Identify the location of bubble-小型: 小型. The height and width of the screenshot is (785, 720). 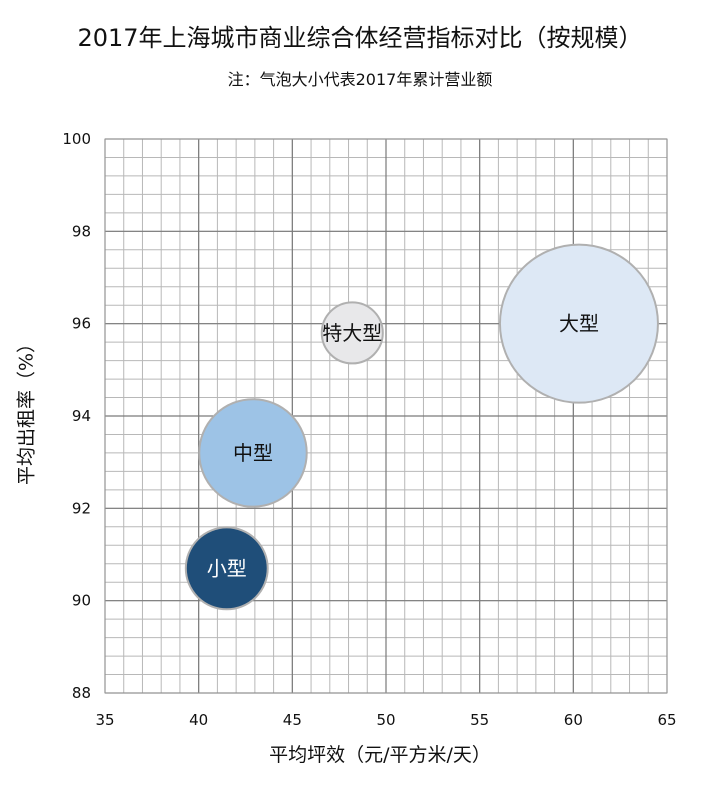
(226, 568).